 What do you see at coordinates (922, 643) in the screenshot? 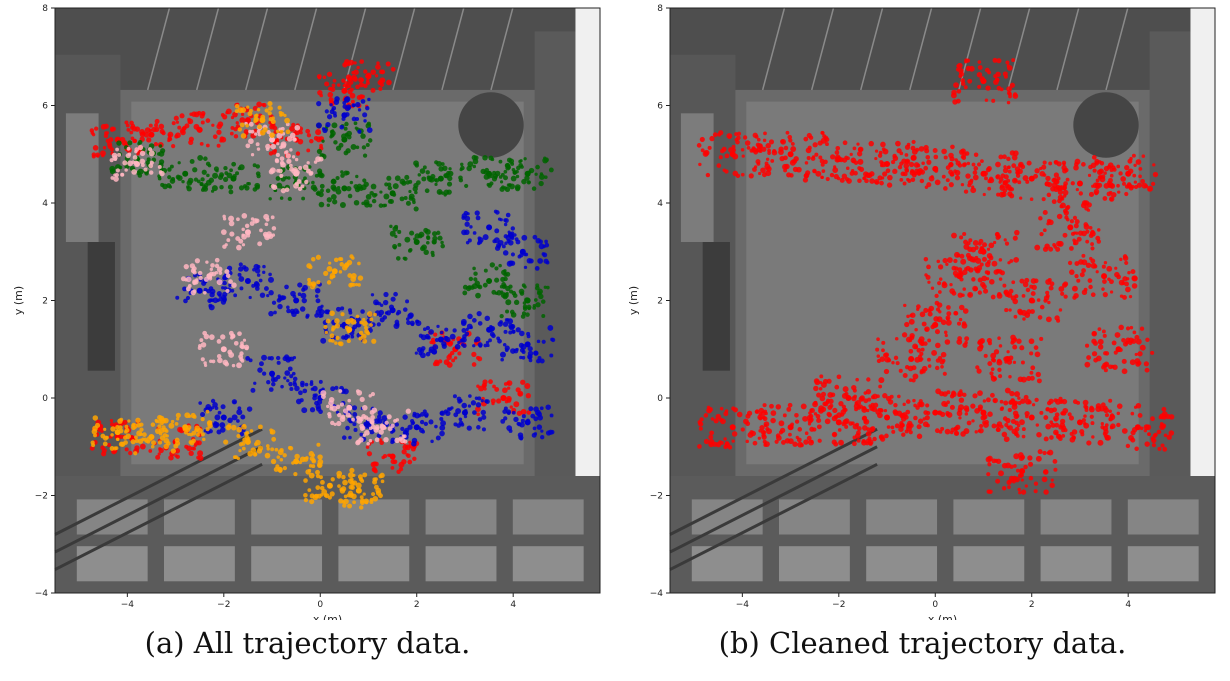
I see `caption-b: (b) Cleaned trajectory data.` at bounding box center [922, 643].